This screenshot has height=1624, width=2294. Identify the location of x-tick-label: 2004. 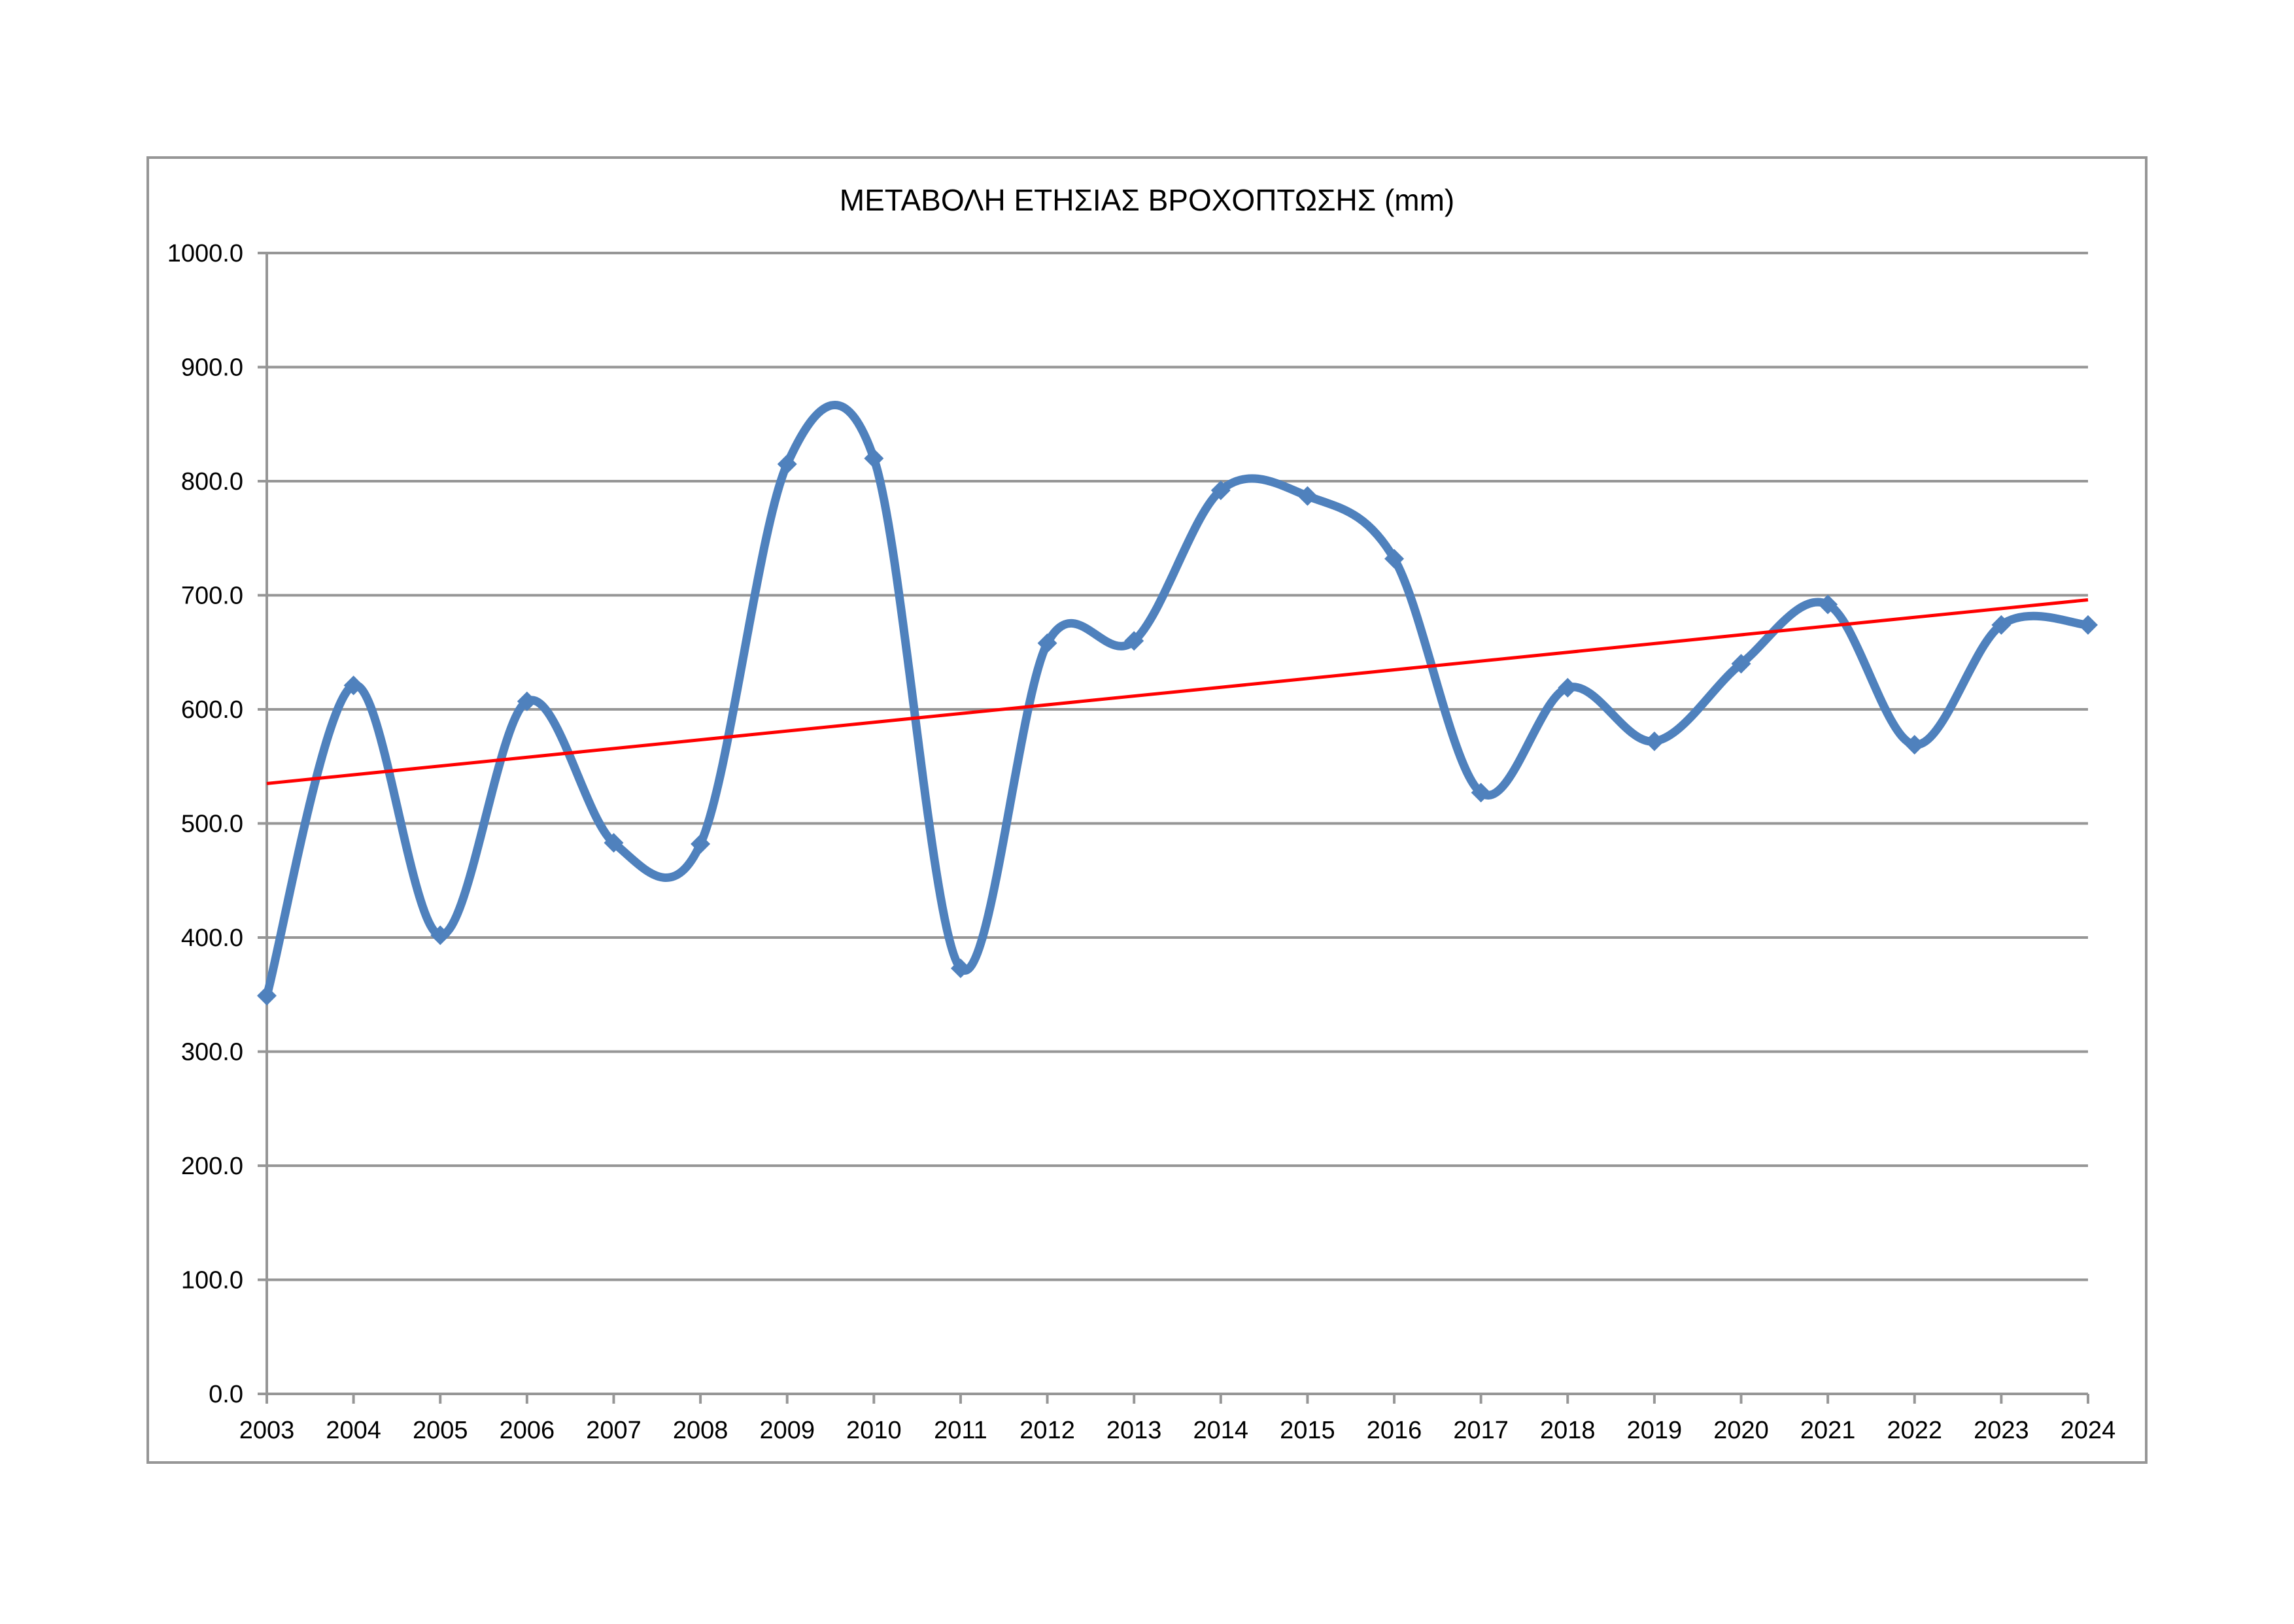
(353, 1430).